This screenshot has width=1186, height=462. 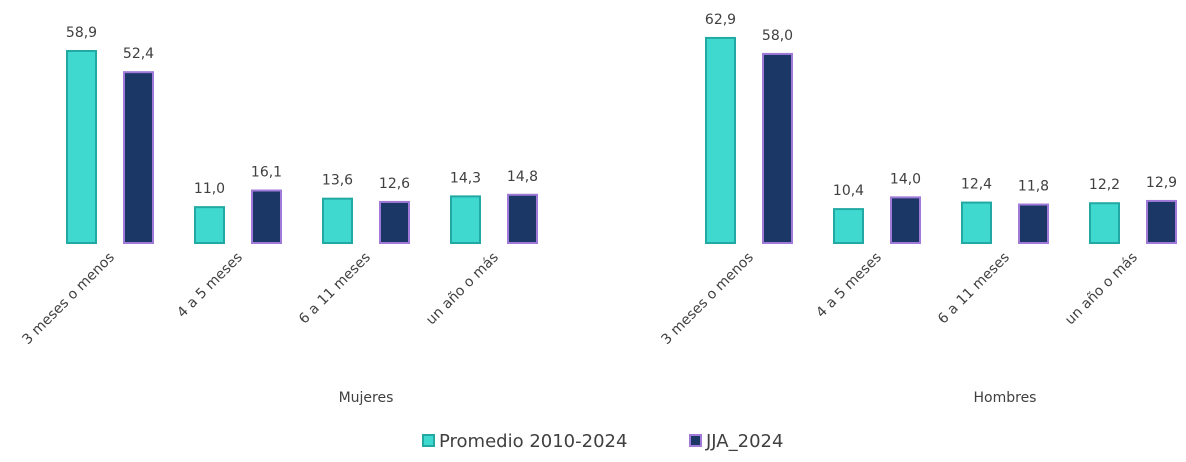 What do you see at coordinates (366, 398) in the screenshot?
I see `chart-title: Mujeres` at bounding box center [366, 398].